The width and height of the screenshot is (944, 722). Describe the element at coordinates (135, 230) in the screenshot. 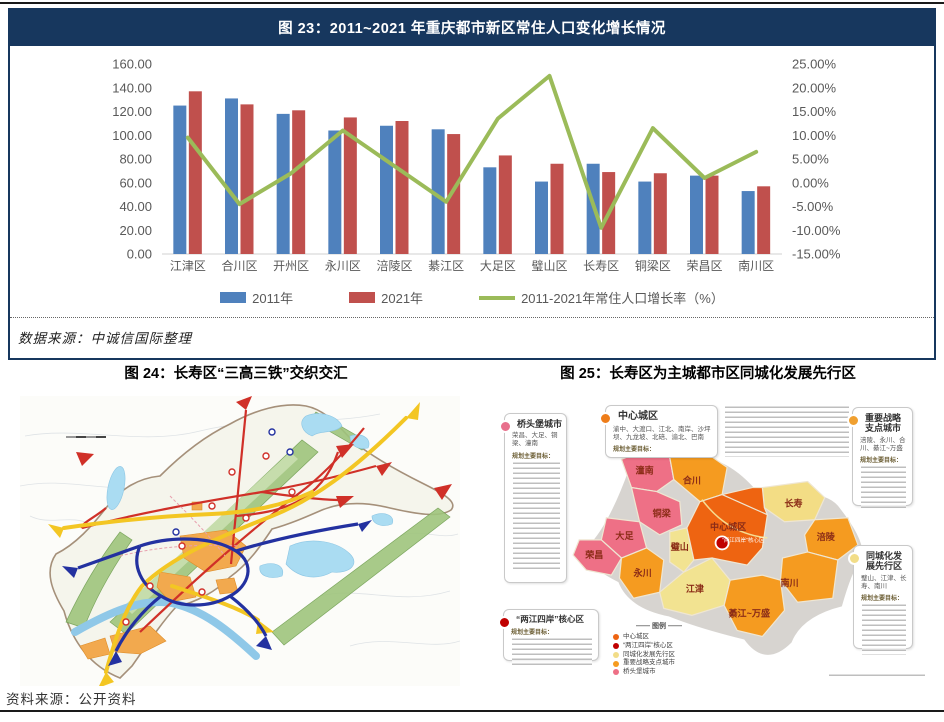

I see `svg-text: 20.00` at that location.